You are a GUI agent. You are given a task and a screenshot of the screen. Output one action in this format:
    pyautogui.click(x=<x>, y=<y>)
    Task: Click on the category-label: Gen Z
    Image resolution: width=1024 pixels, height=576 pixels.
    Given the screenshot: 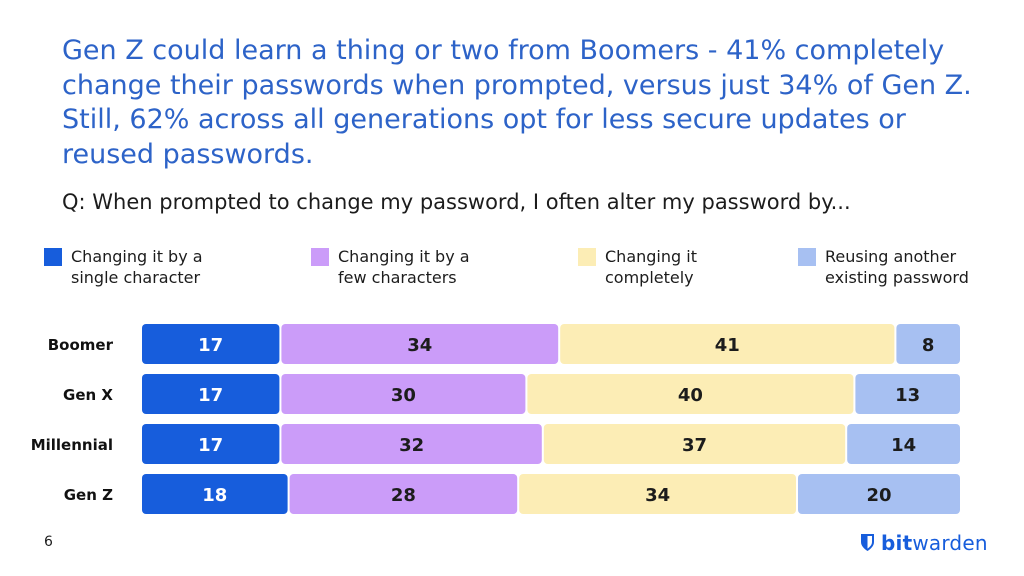 What is the action you would take?
    pyautogui.click(x=88, y=495)
    